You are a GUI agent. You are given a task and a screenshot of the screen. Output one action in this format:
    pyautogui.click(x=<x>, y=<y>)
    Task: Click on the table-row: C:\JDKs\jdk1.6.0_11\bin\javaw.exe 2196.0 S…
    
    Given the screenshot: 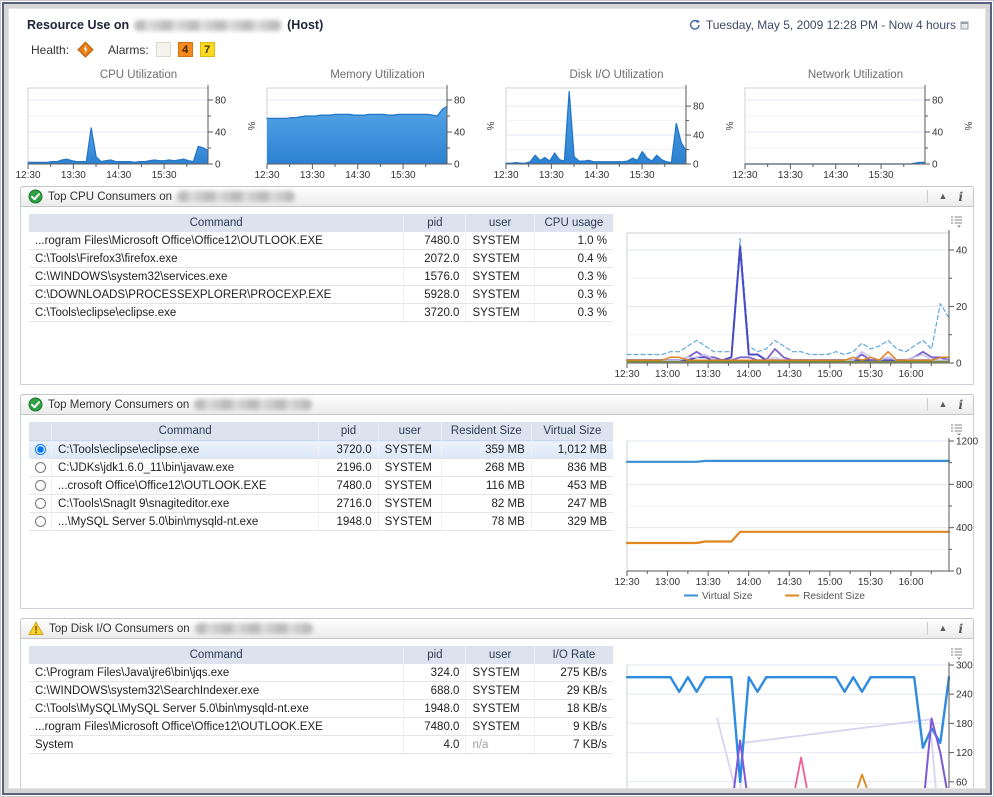 What is the action you would take?
    pyautogui.click(x=321, y=467)
    